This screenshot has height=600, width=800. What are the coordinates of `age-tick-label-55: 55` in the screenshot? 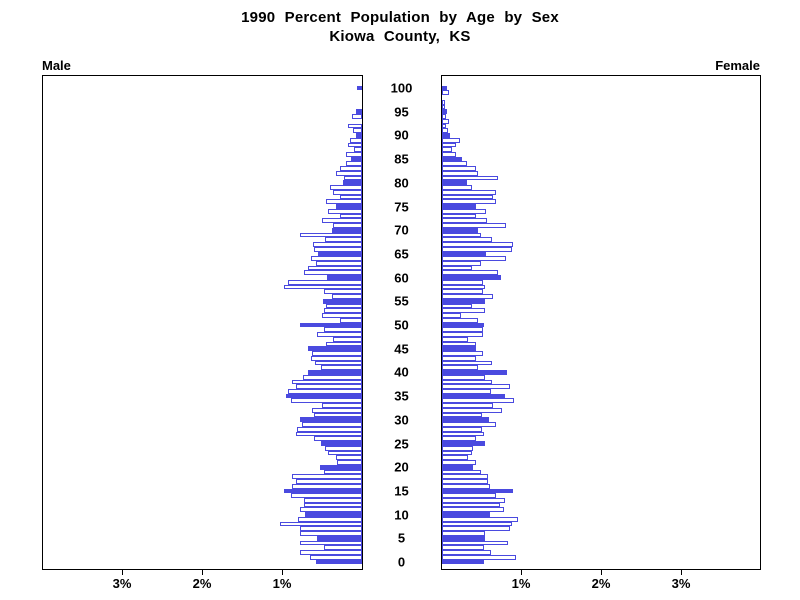 It's located at (401, 301).